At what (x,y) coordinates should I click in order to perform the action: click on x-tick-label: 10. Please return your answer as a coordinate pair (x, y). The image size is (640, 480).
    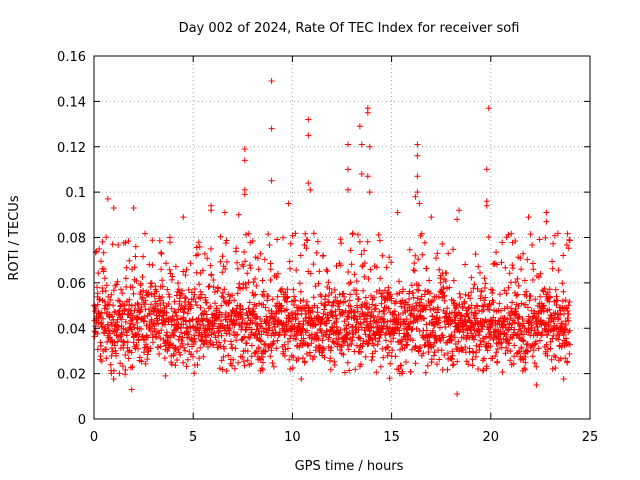
    Looking at the image, I should click on (292, 437).